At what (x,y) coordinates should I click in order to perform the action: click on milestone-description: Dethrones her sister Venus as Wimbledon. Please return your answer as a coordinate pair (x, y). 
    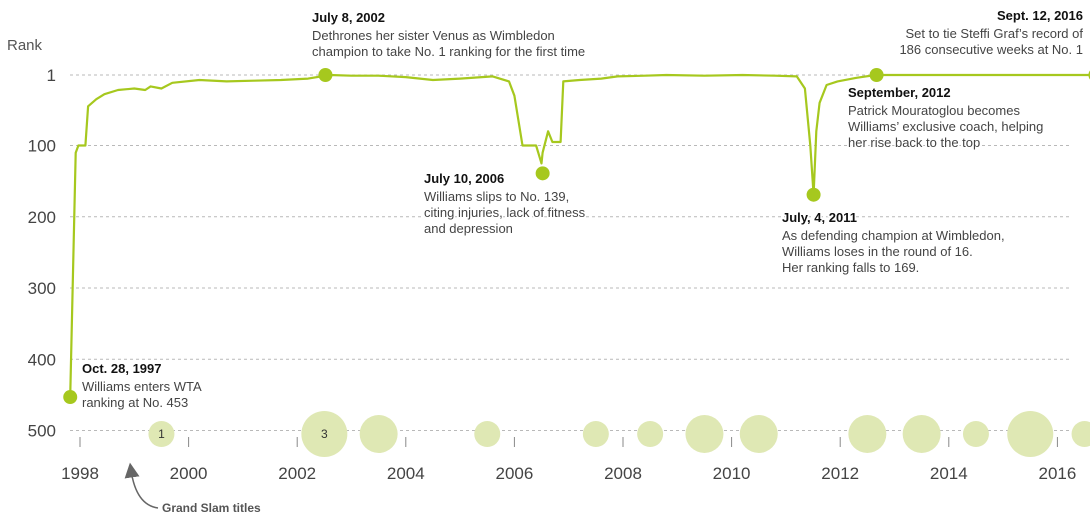
    Looking at the image, I should click on (433, 35).